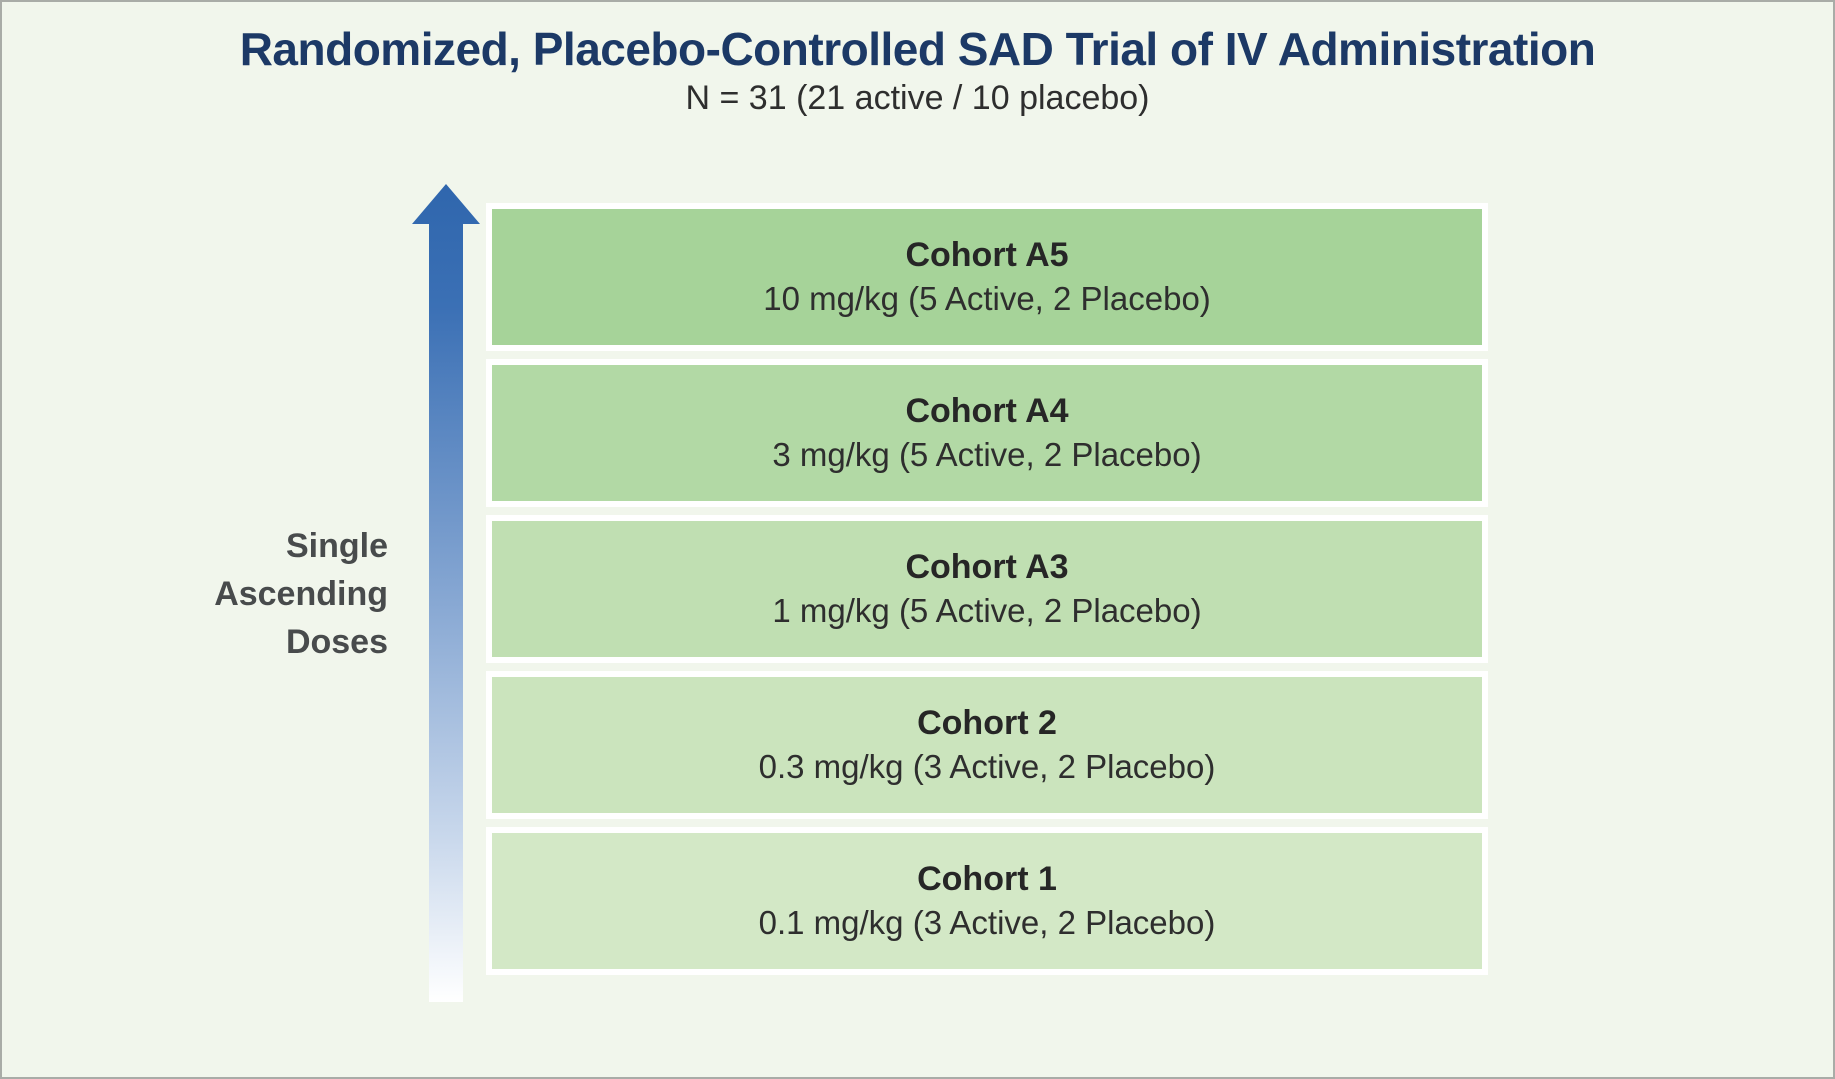 The image size is (1835, 1079). I want to click on sad-label-line: Single, so click(336, 546).